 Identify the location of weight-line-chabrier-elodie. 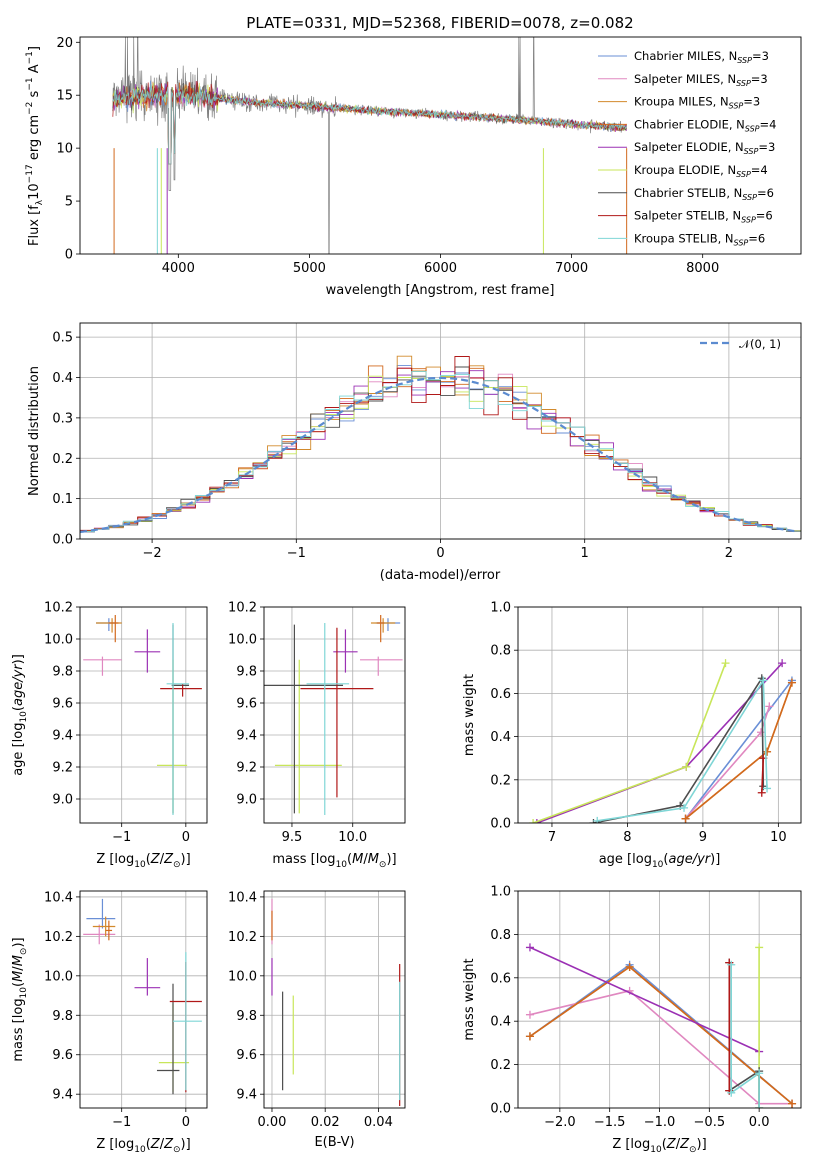
(661, 1035).